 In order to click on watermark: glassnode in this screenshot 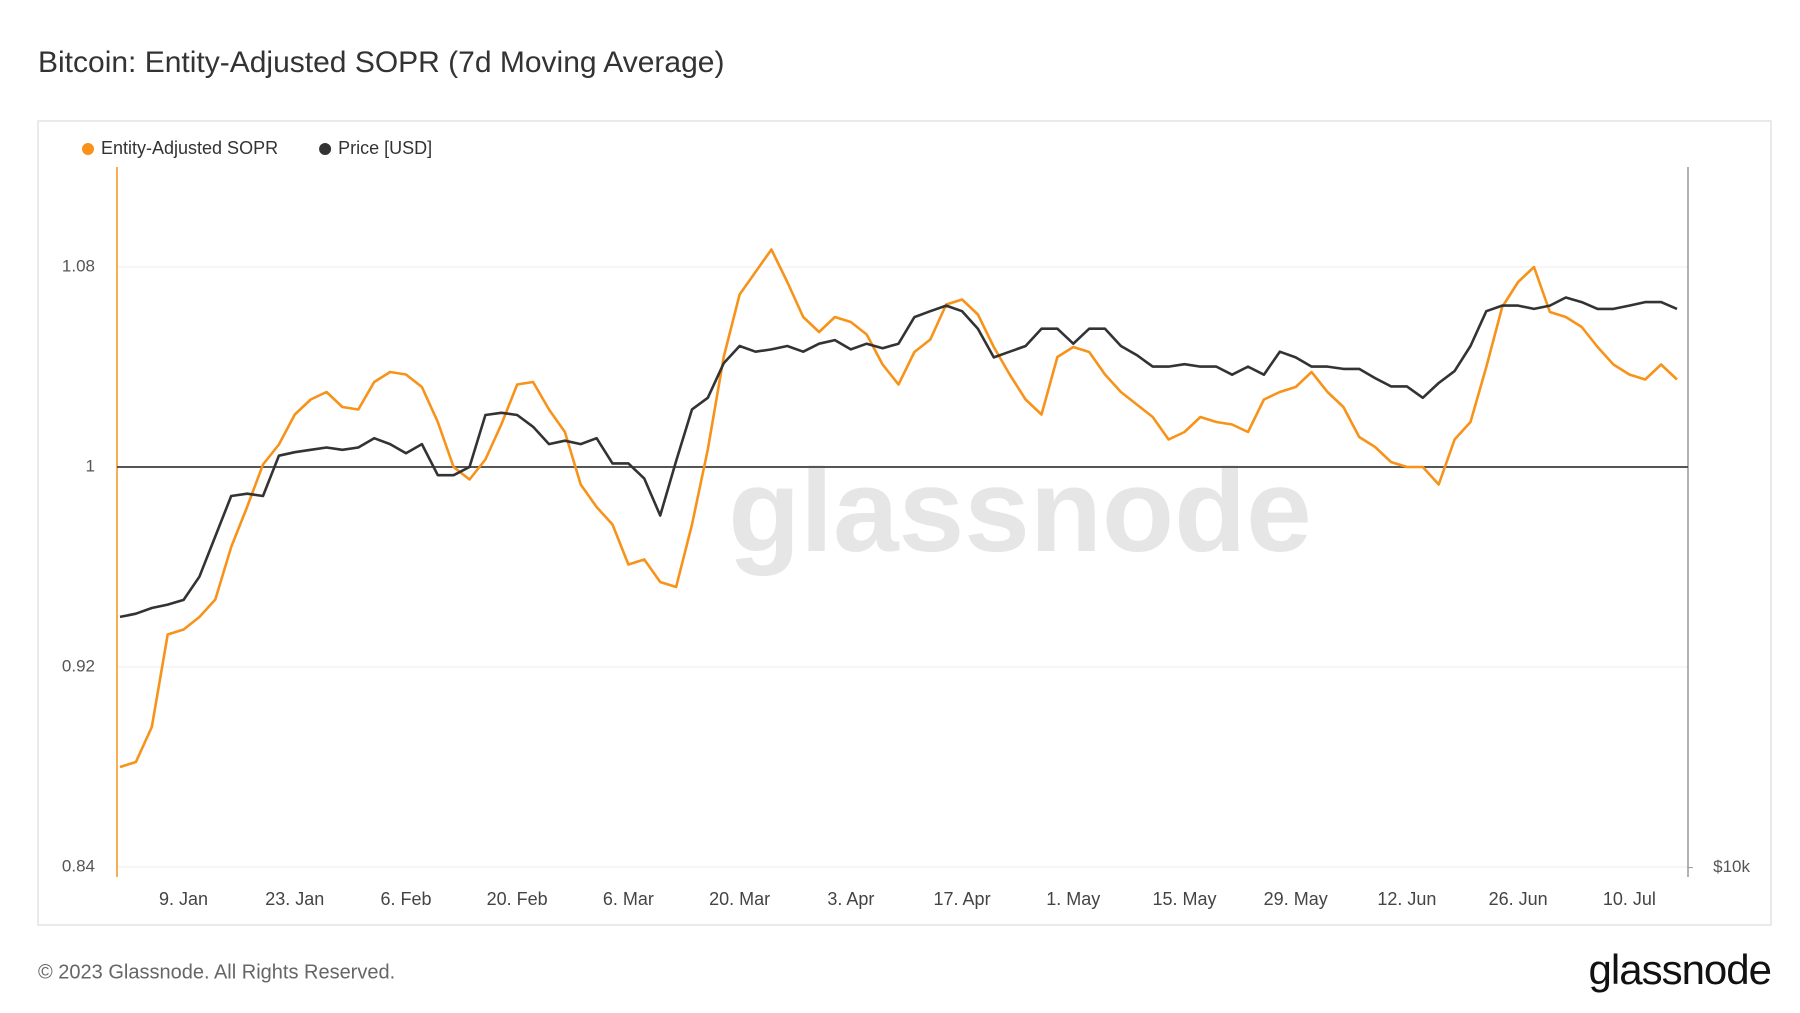, I will do `click(1020, 511)`.